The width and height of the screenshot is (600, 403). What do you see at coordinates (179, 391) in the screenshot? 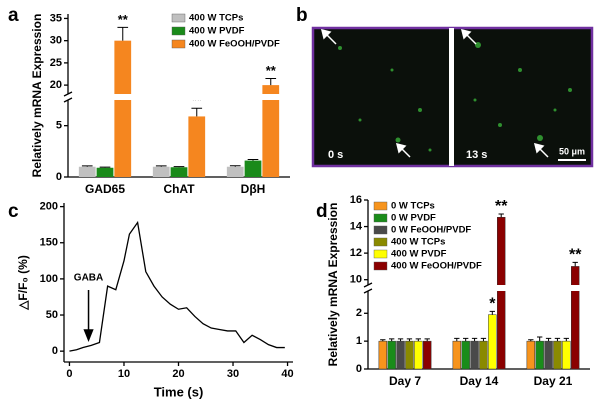
I see `x-axis-label: Time (s)` at bounding box center [179, 391].